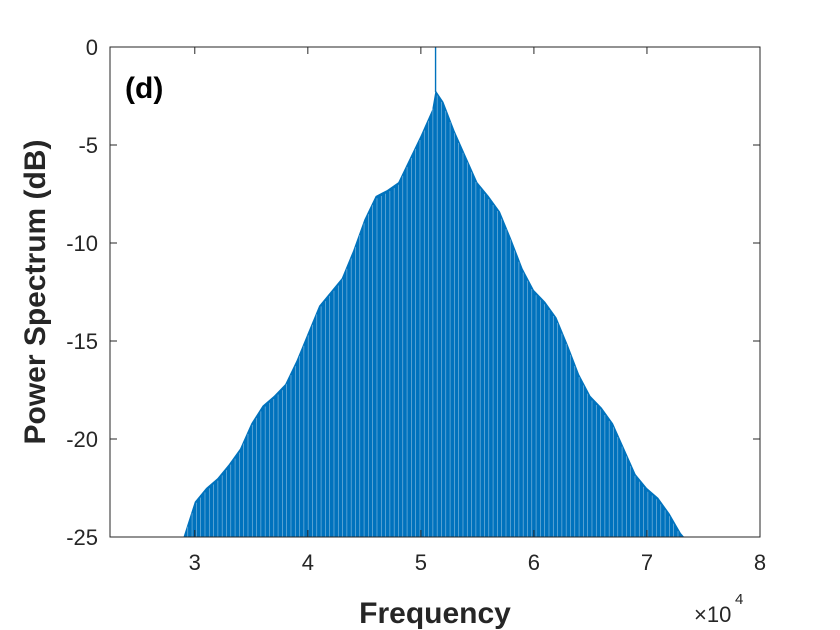  What do you see at coordinates (435, 613) in the screenshot?
I see `x-axis-label: Frequency` at bounding box center [435, 613].